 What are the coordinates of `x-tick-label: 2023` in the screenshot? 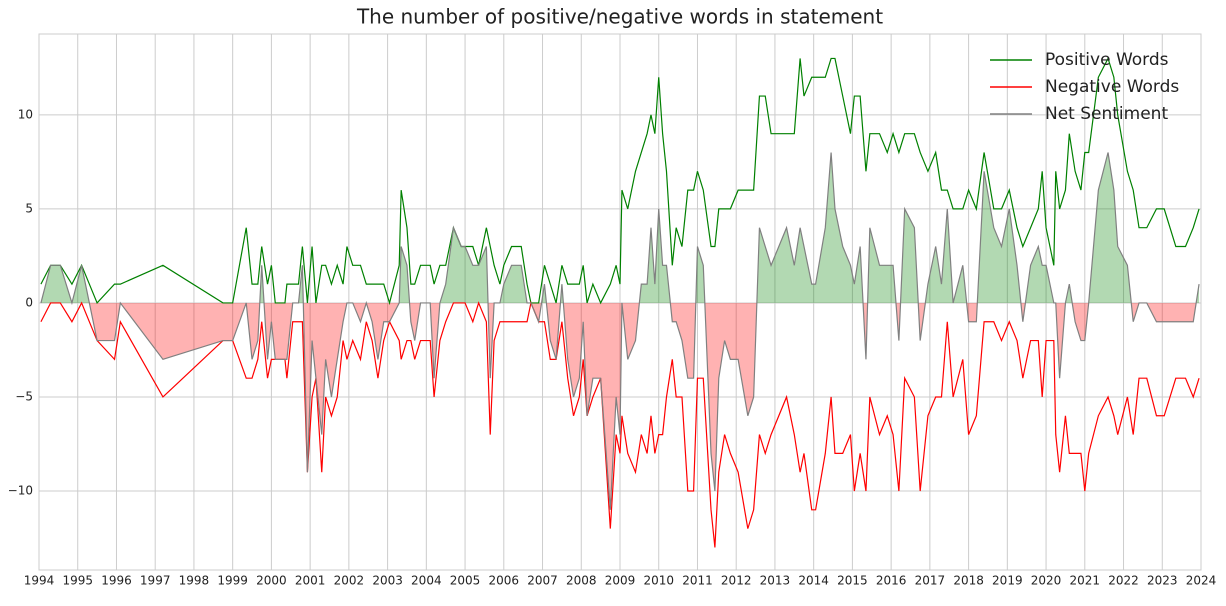 It's located at (1162, 581).